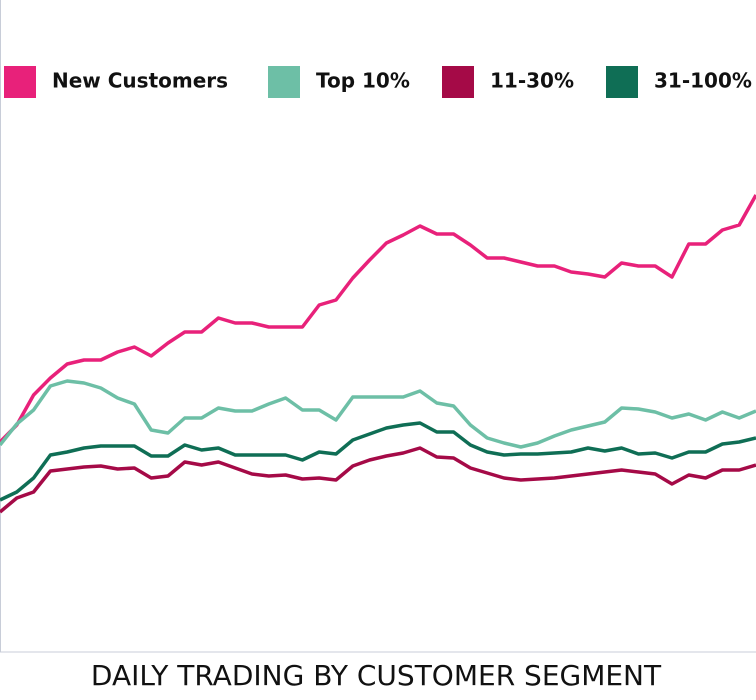  I want to click on legend-label: 31-100%, so click(703, 81).